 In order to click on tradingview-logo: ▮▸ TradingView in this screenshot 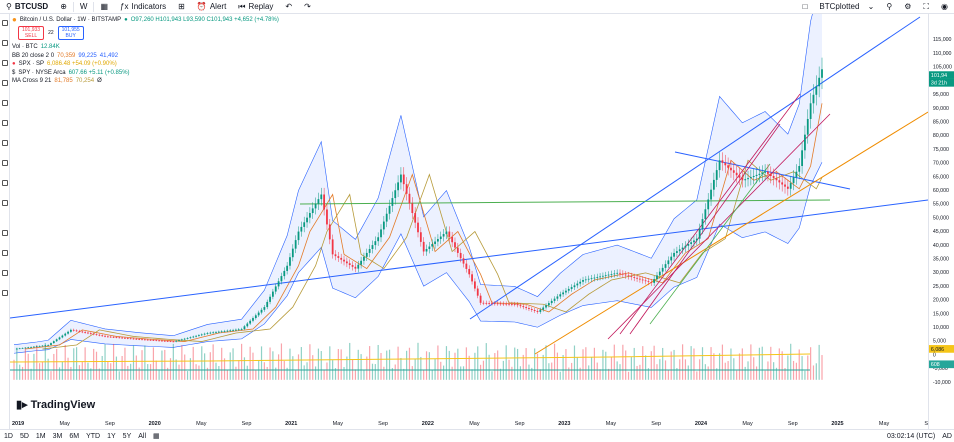, I will do `click(55, 405)`.